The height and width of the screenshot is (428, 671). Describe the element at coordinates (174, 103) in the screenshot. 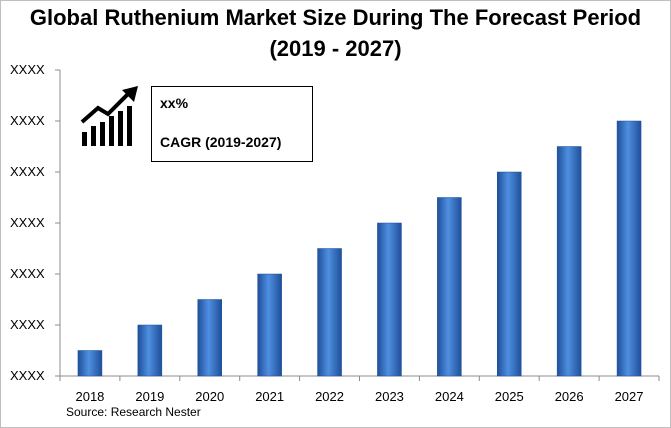

I see `cagr-value: xx%` at that location.